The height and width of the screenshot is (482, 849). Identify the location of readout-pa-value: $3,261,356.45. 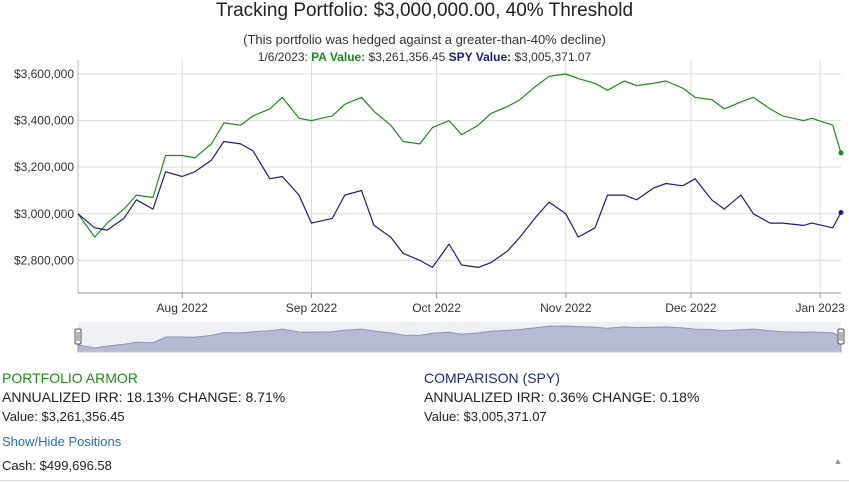
(407, 57).